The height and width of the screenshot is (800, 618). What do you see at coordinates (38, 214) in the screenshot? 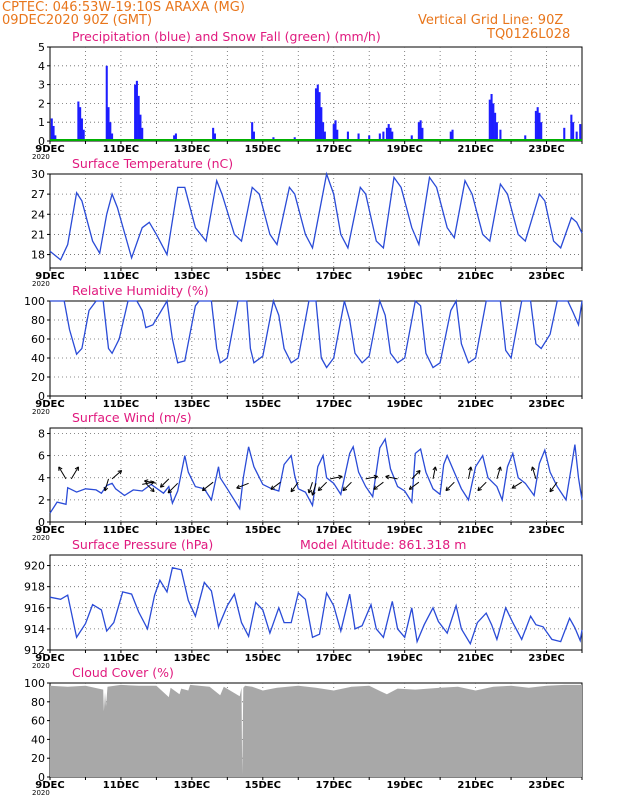
I see `y-tick-label: 24` at bounding box center [38, 214].